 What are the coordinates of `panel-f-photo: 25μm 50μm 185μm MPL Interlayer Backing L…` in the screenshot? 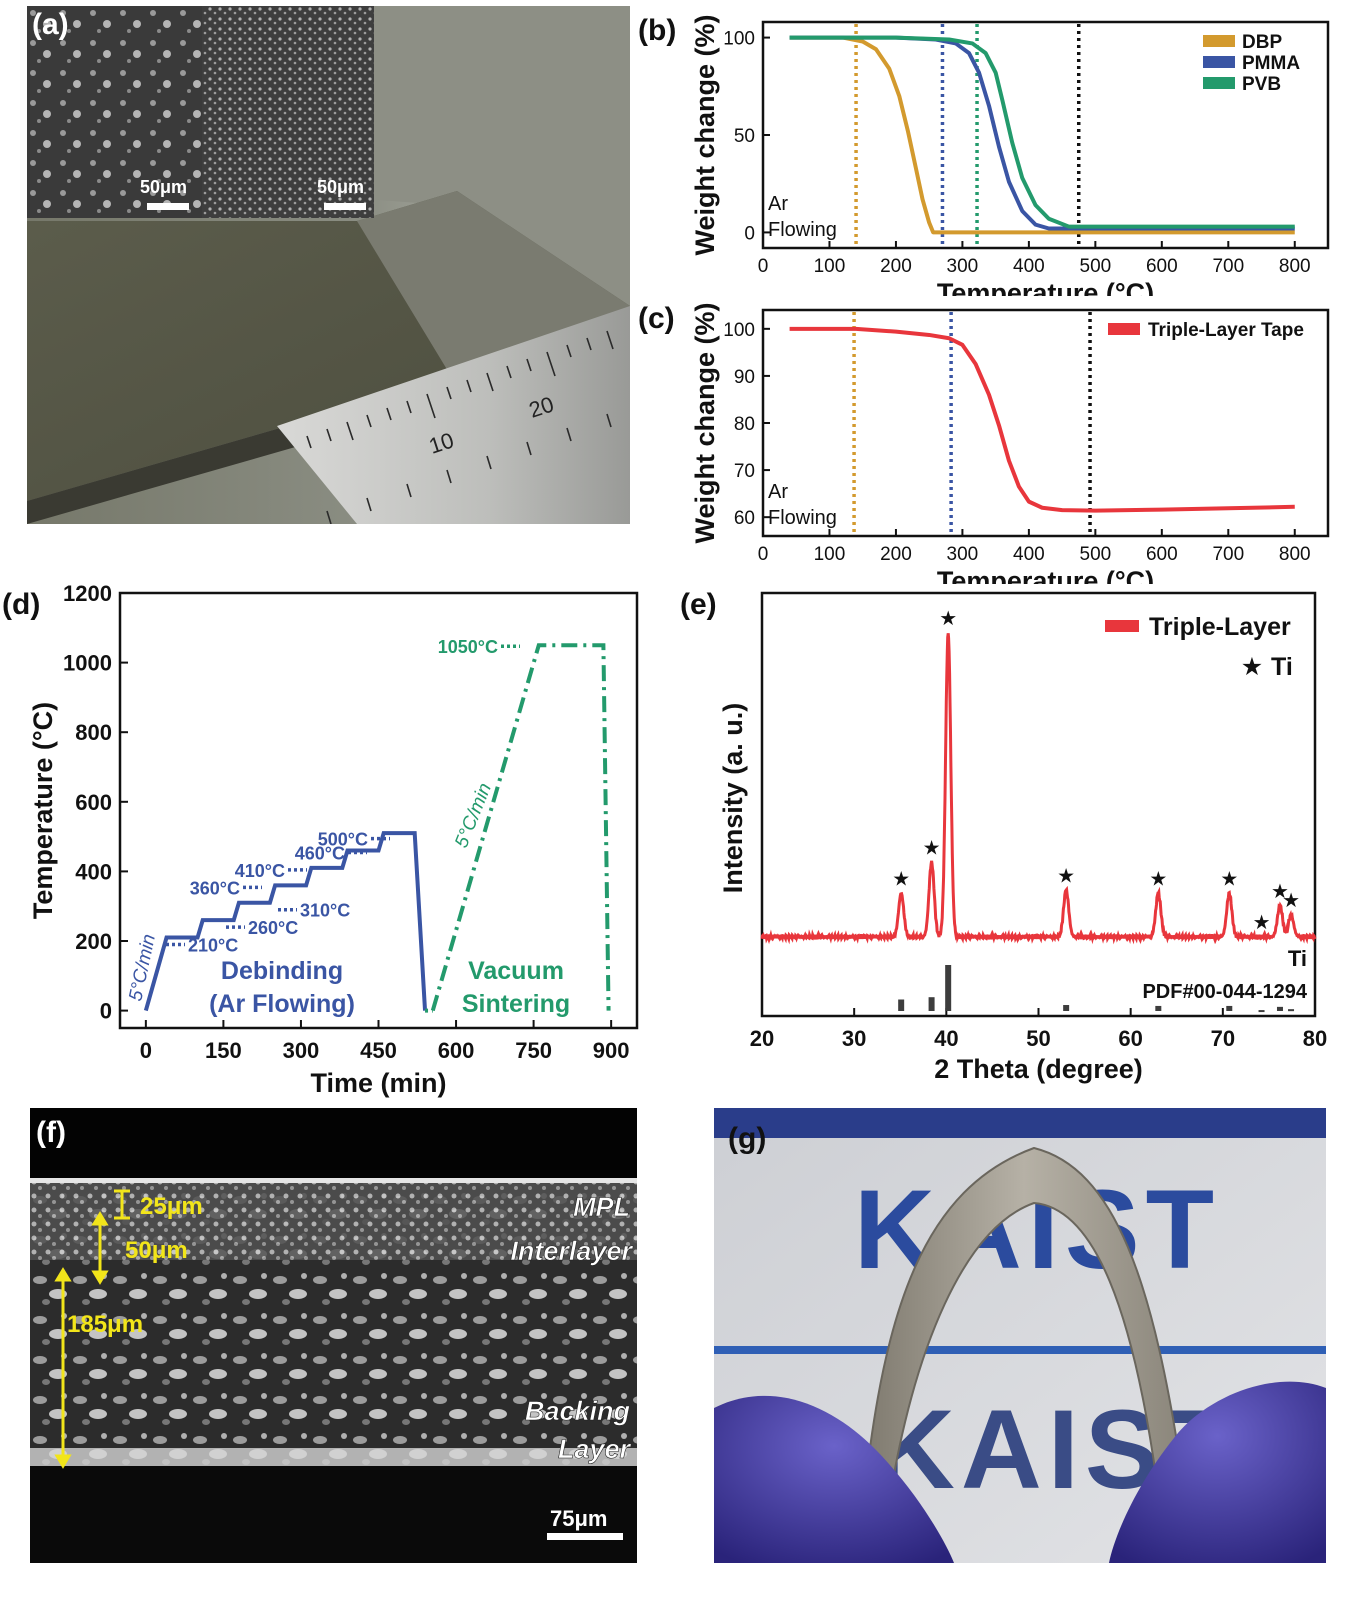 It's located at (333, 1335).